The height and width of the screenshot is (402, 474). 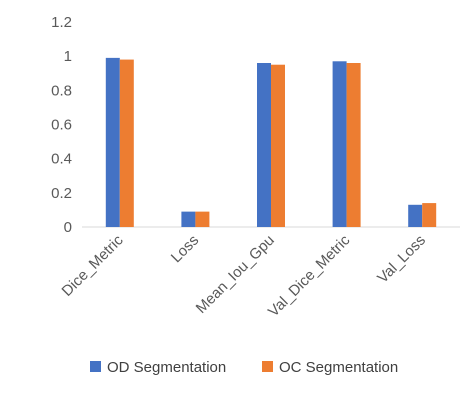 I want to click on x-category-label: Val_Loss, so click(x=401, y=259).